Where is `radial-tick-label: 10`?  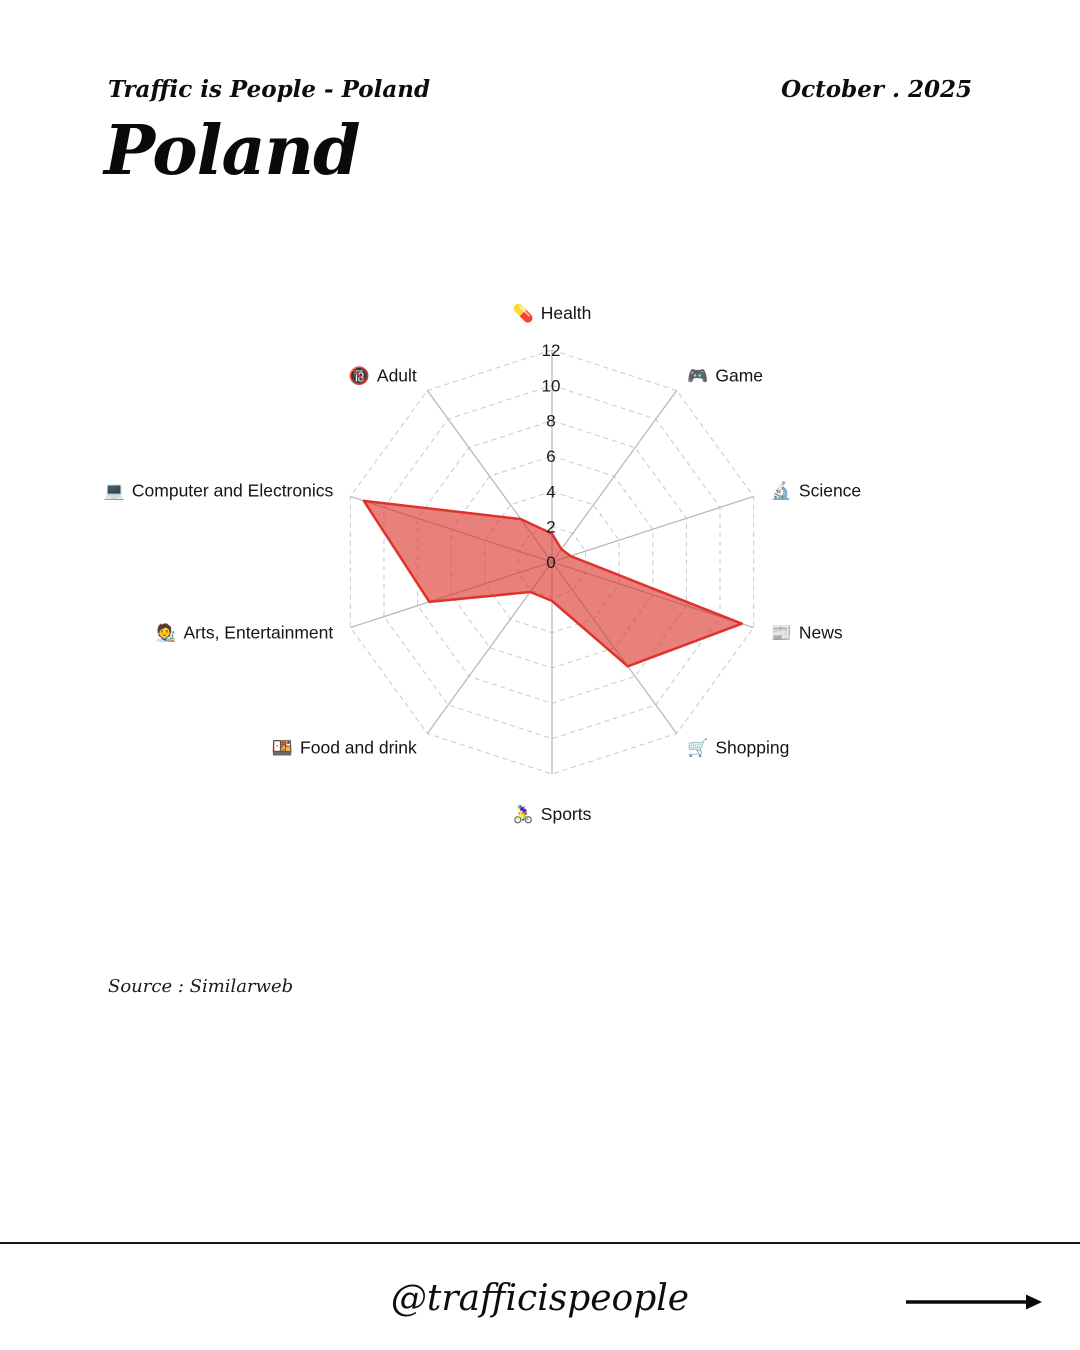 radial-tick-label: 10 is located at coordinates (551, 385).